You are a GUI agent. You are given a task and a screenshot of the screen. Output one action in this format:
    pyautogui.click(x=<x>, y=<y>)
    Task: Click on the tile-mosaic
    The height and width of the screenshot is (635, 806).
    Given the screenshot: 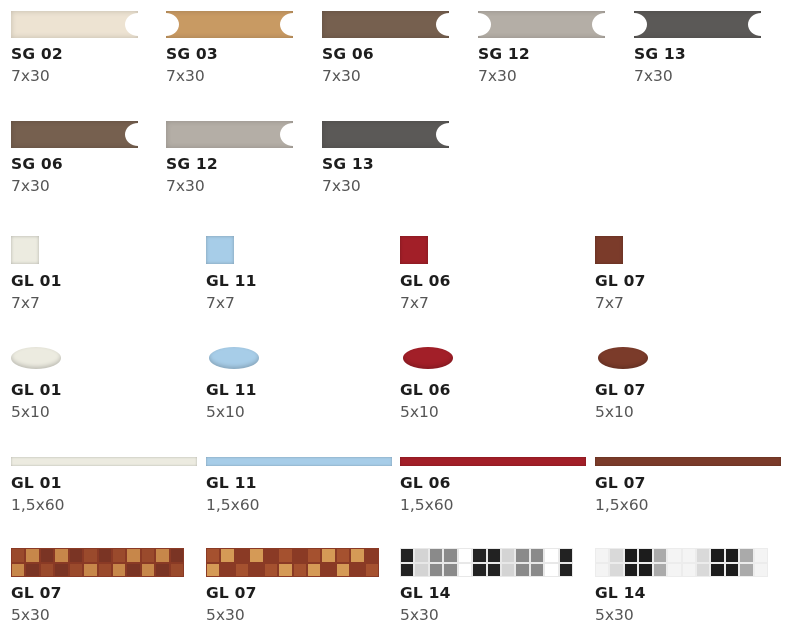 What is the action you would take?
    pyautogui.click(x=486, y=562)
    